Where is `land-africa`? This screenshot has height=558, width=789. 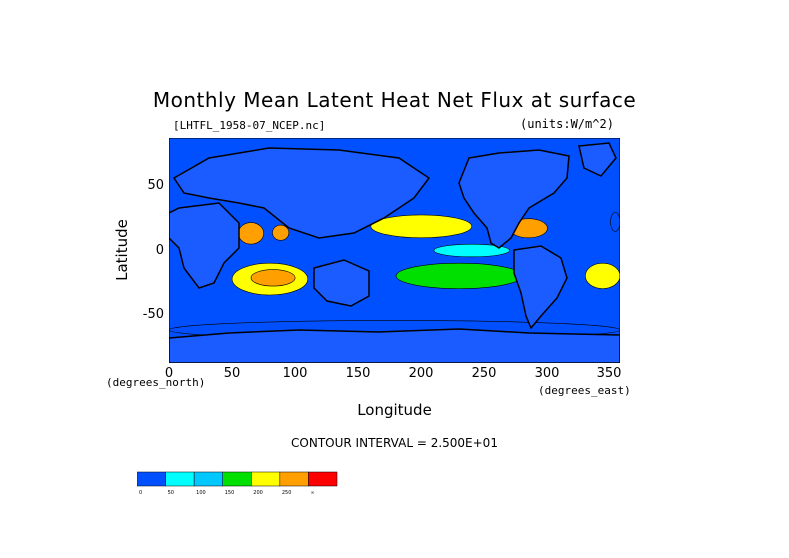
land-africa is located at coordinates (204, 245).